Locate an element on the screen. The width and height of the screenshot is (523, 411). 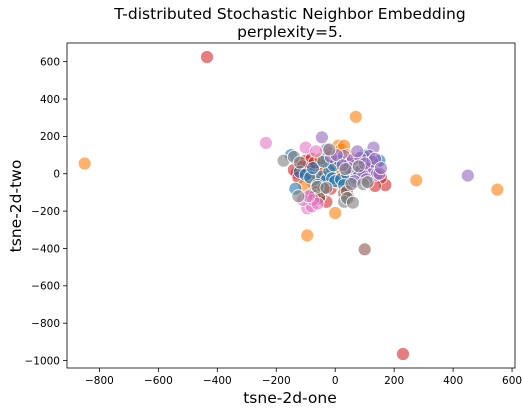
y-tick-label: −800 is located at coordinates (45, 324).